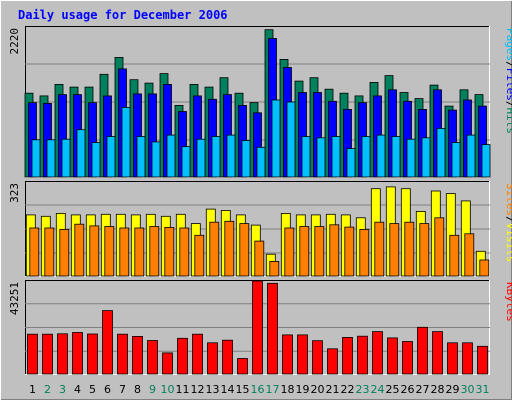 This screenshot has width=512, height=400. Describe the element at coordinates (228, 389) in the screenshot. I see `x-tick-label: 14` at that location.